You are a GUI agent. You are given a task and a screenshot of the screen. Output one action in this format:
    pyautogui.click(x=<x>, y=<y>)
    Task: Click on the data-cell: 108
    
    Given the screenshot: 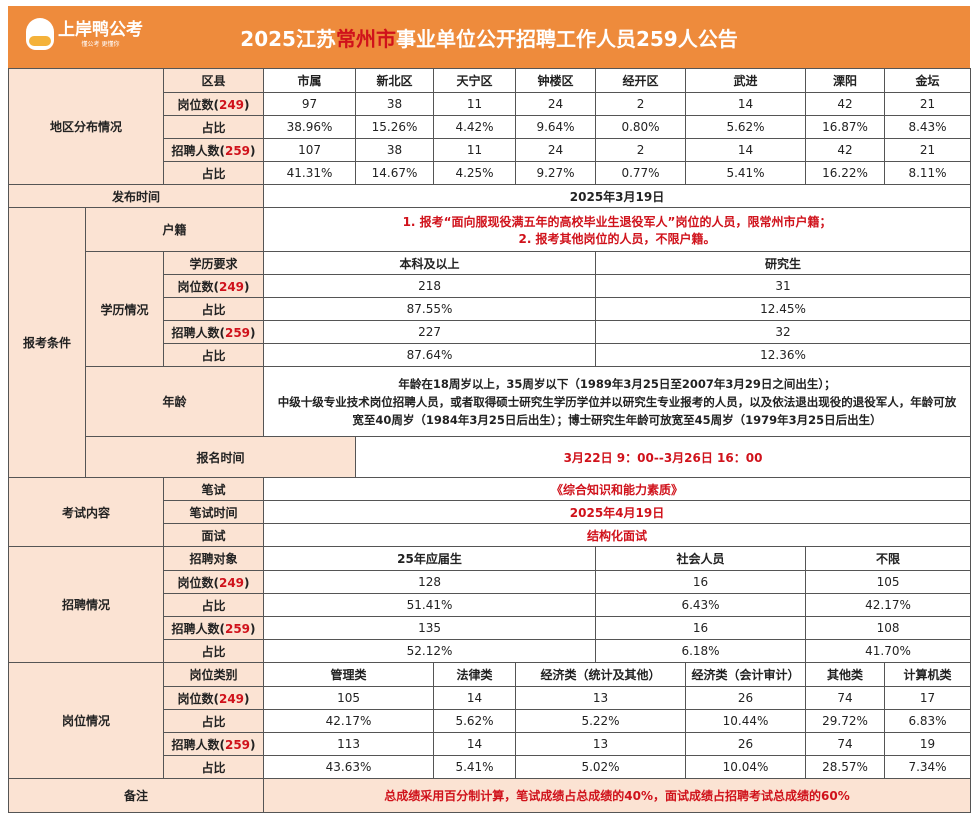 What is the action you would take?
    pyautogui.click(x=888, y=628)
    